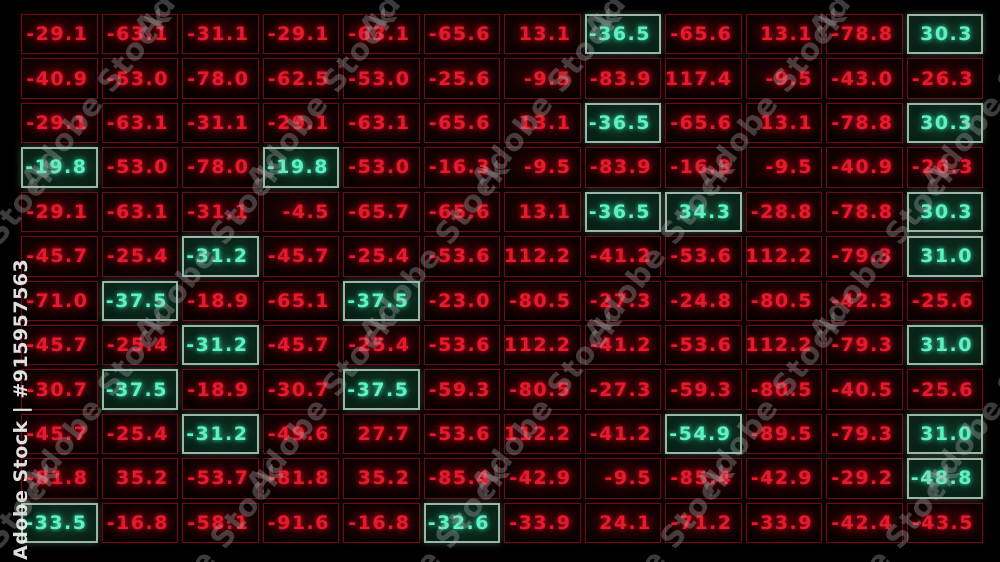 This screenshot has width=1000, height=562. I want to click on grid-cell-r11c9: -85.4, so click(703, 478).